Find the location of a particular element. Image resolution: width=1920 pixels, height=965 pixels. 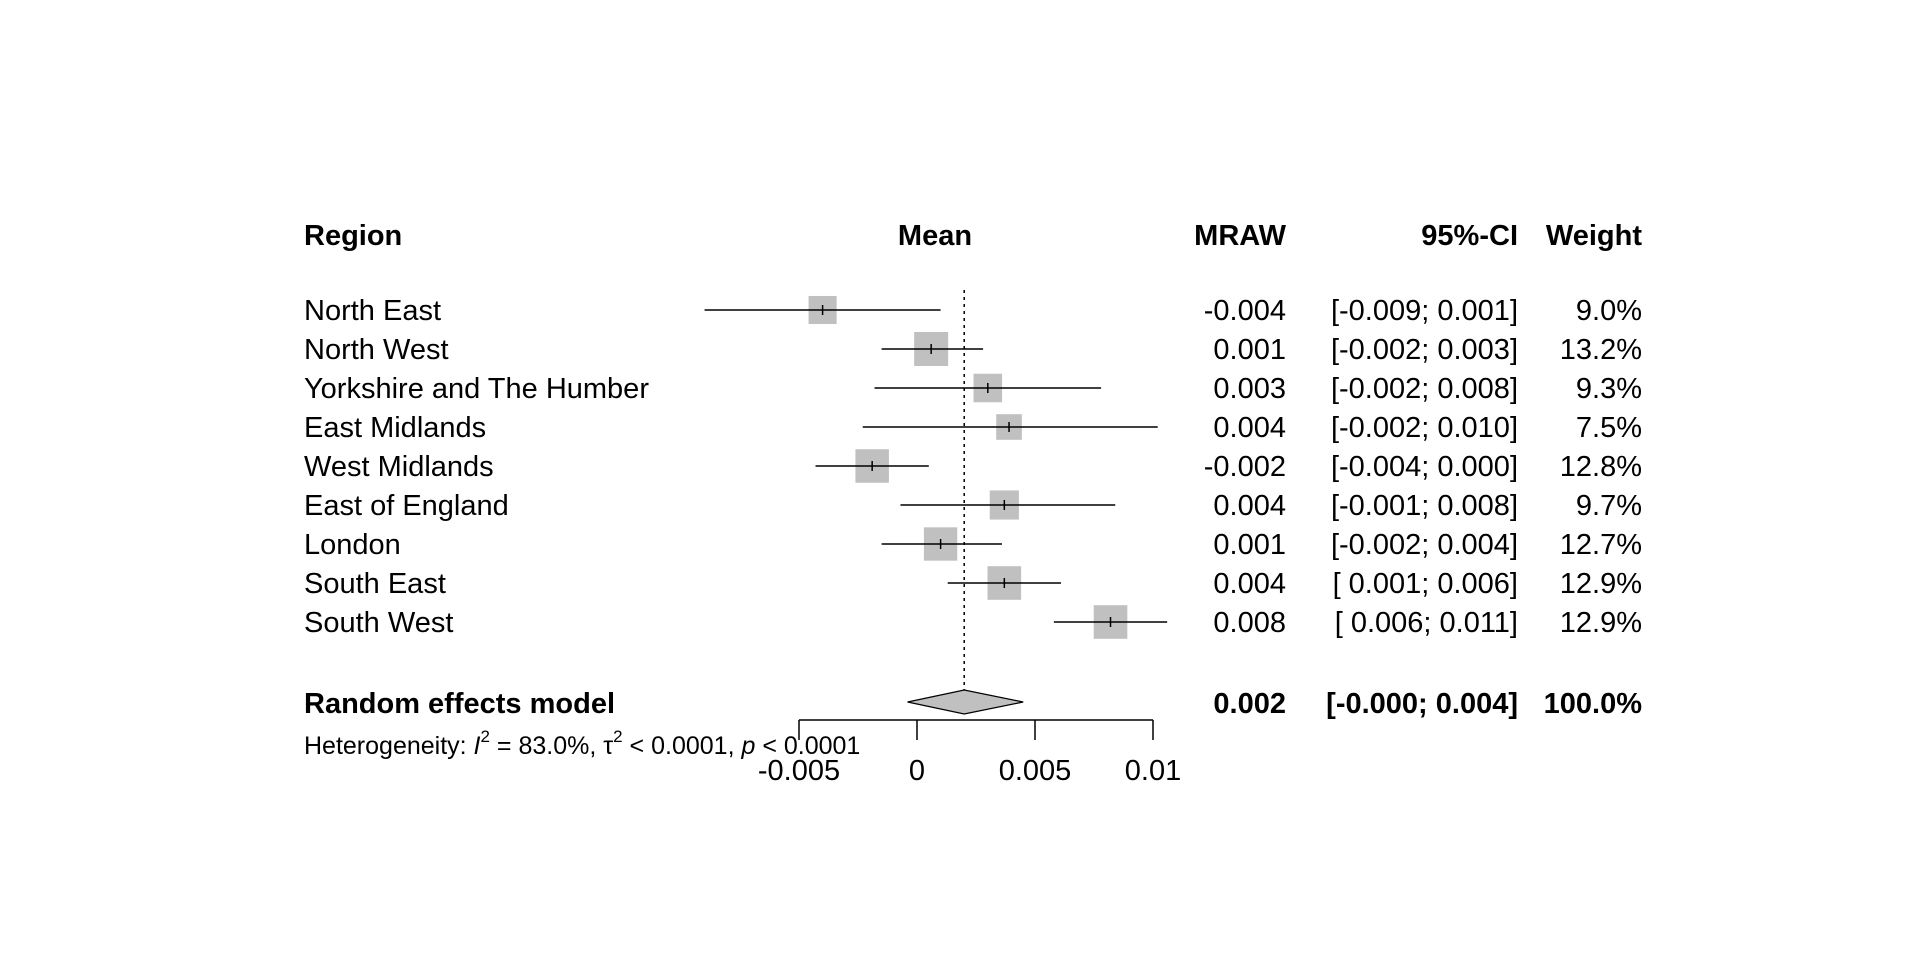

study-effect: -0.004 is located at coordinates (1245, 311).